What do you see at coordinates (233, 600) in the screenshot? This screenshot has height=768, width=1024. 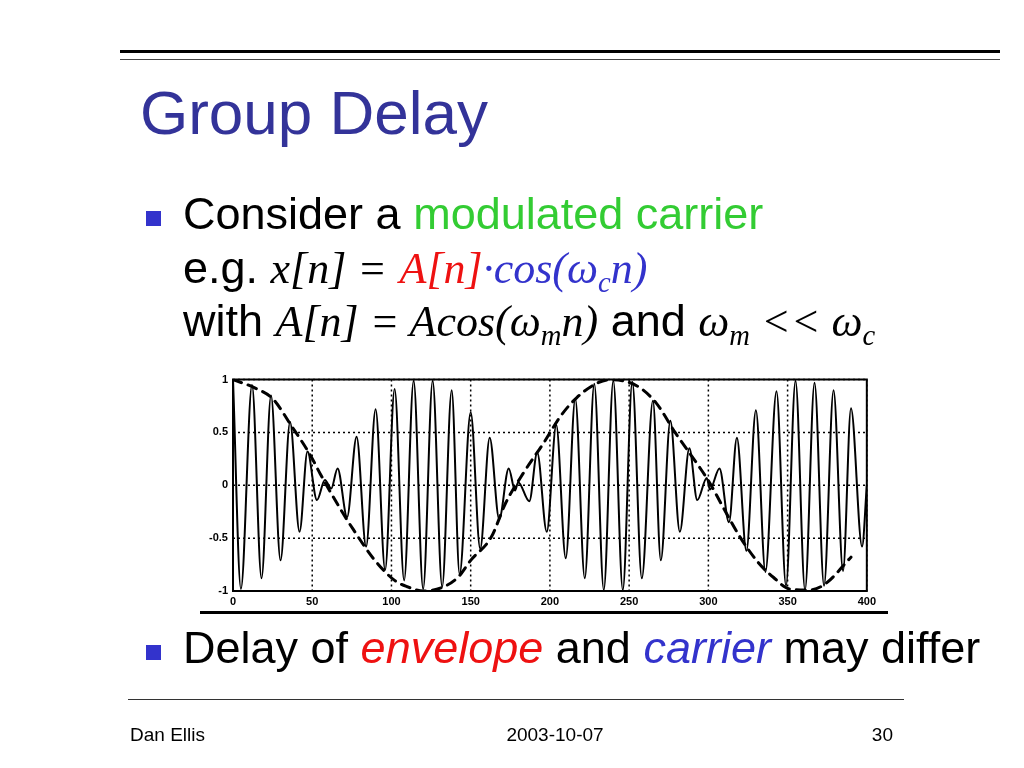 I see `x-tick-label: 0` at bounding box center [233, 600].